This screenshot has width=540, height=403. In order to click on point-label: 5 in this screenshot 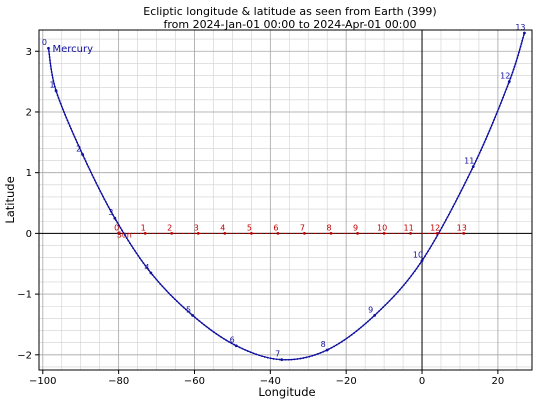, I will do `click(249, 227)`.